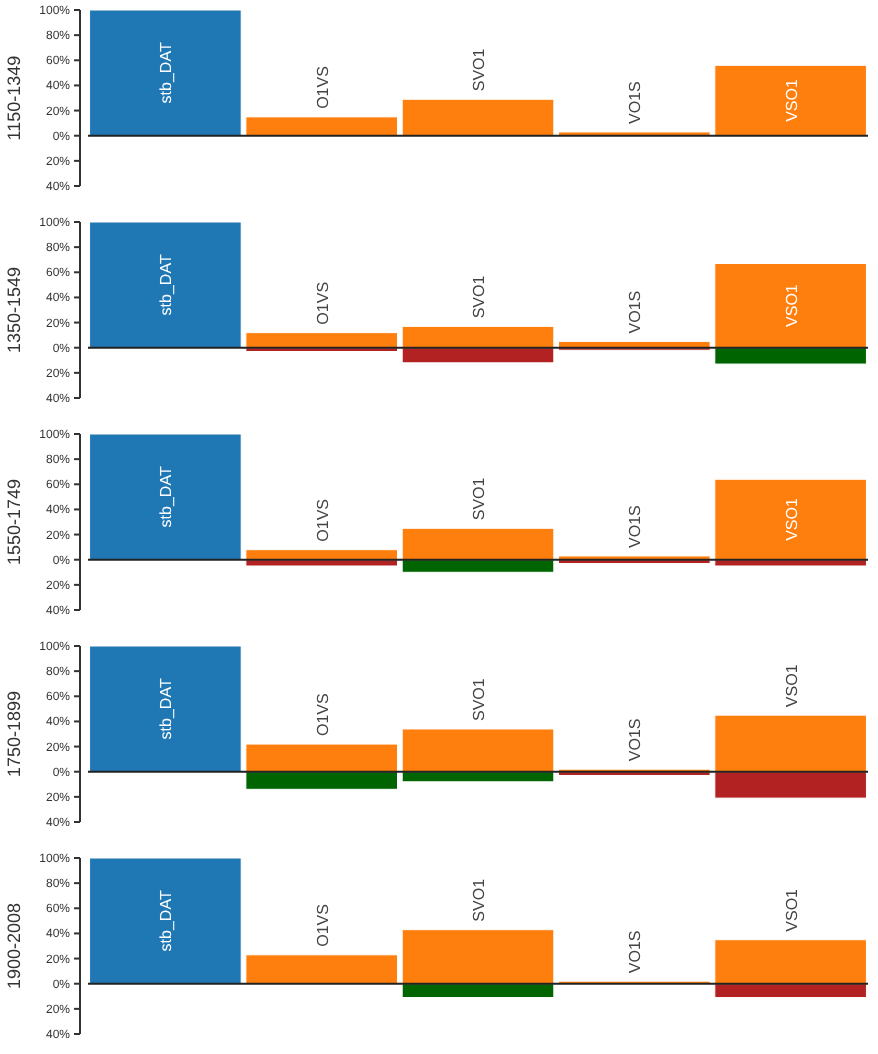 The width and height of the screenshot is (878, 1054). What do you see at coordinates (14, 522) in the screenshot?
I see `y-axis-title: 1550-1749` at bounding box center [14, 522].